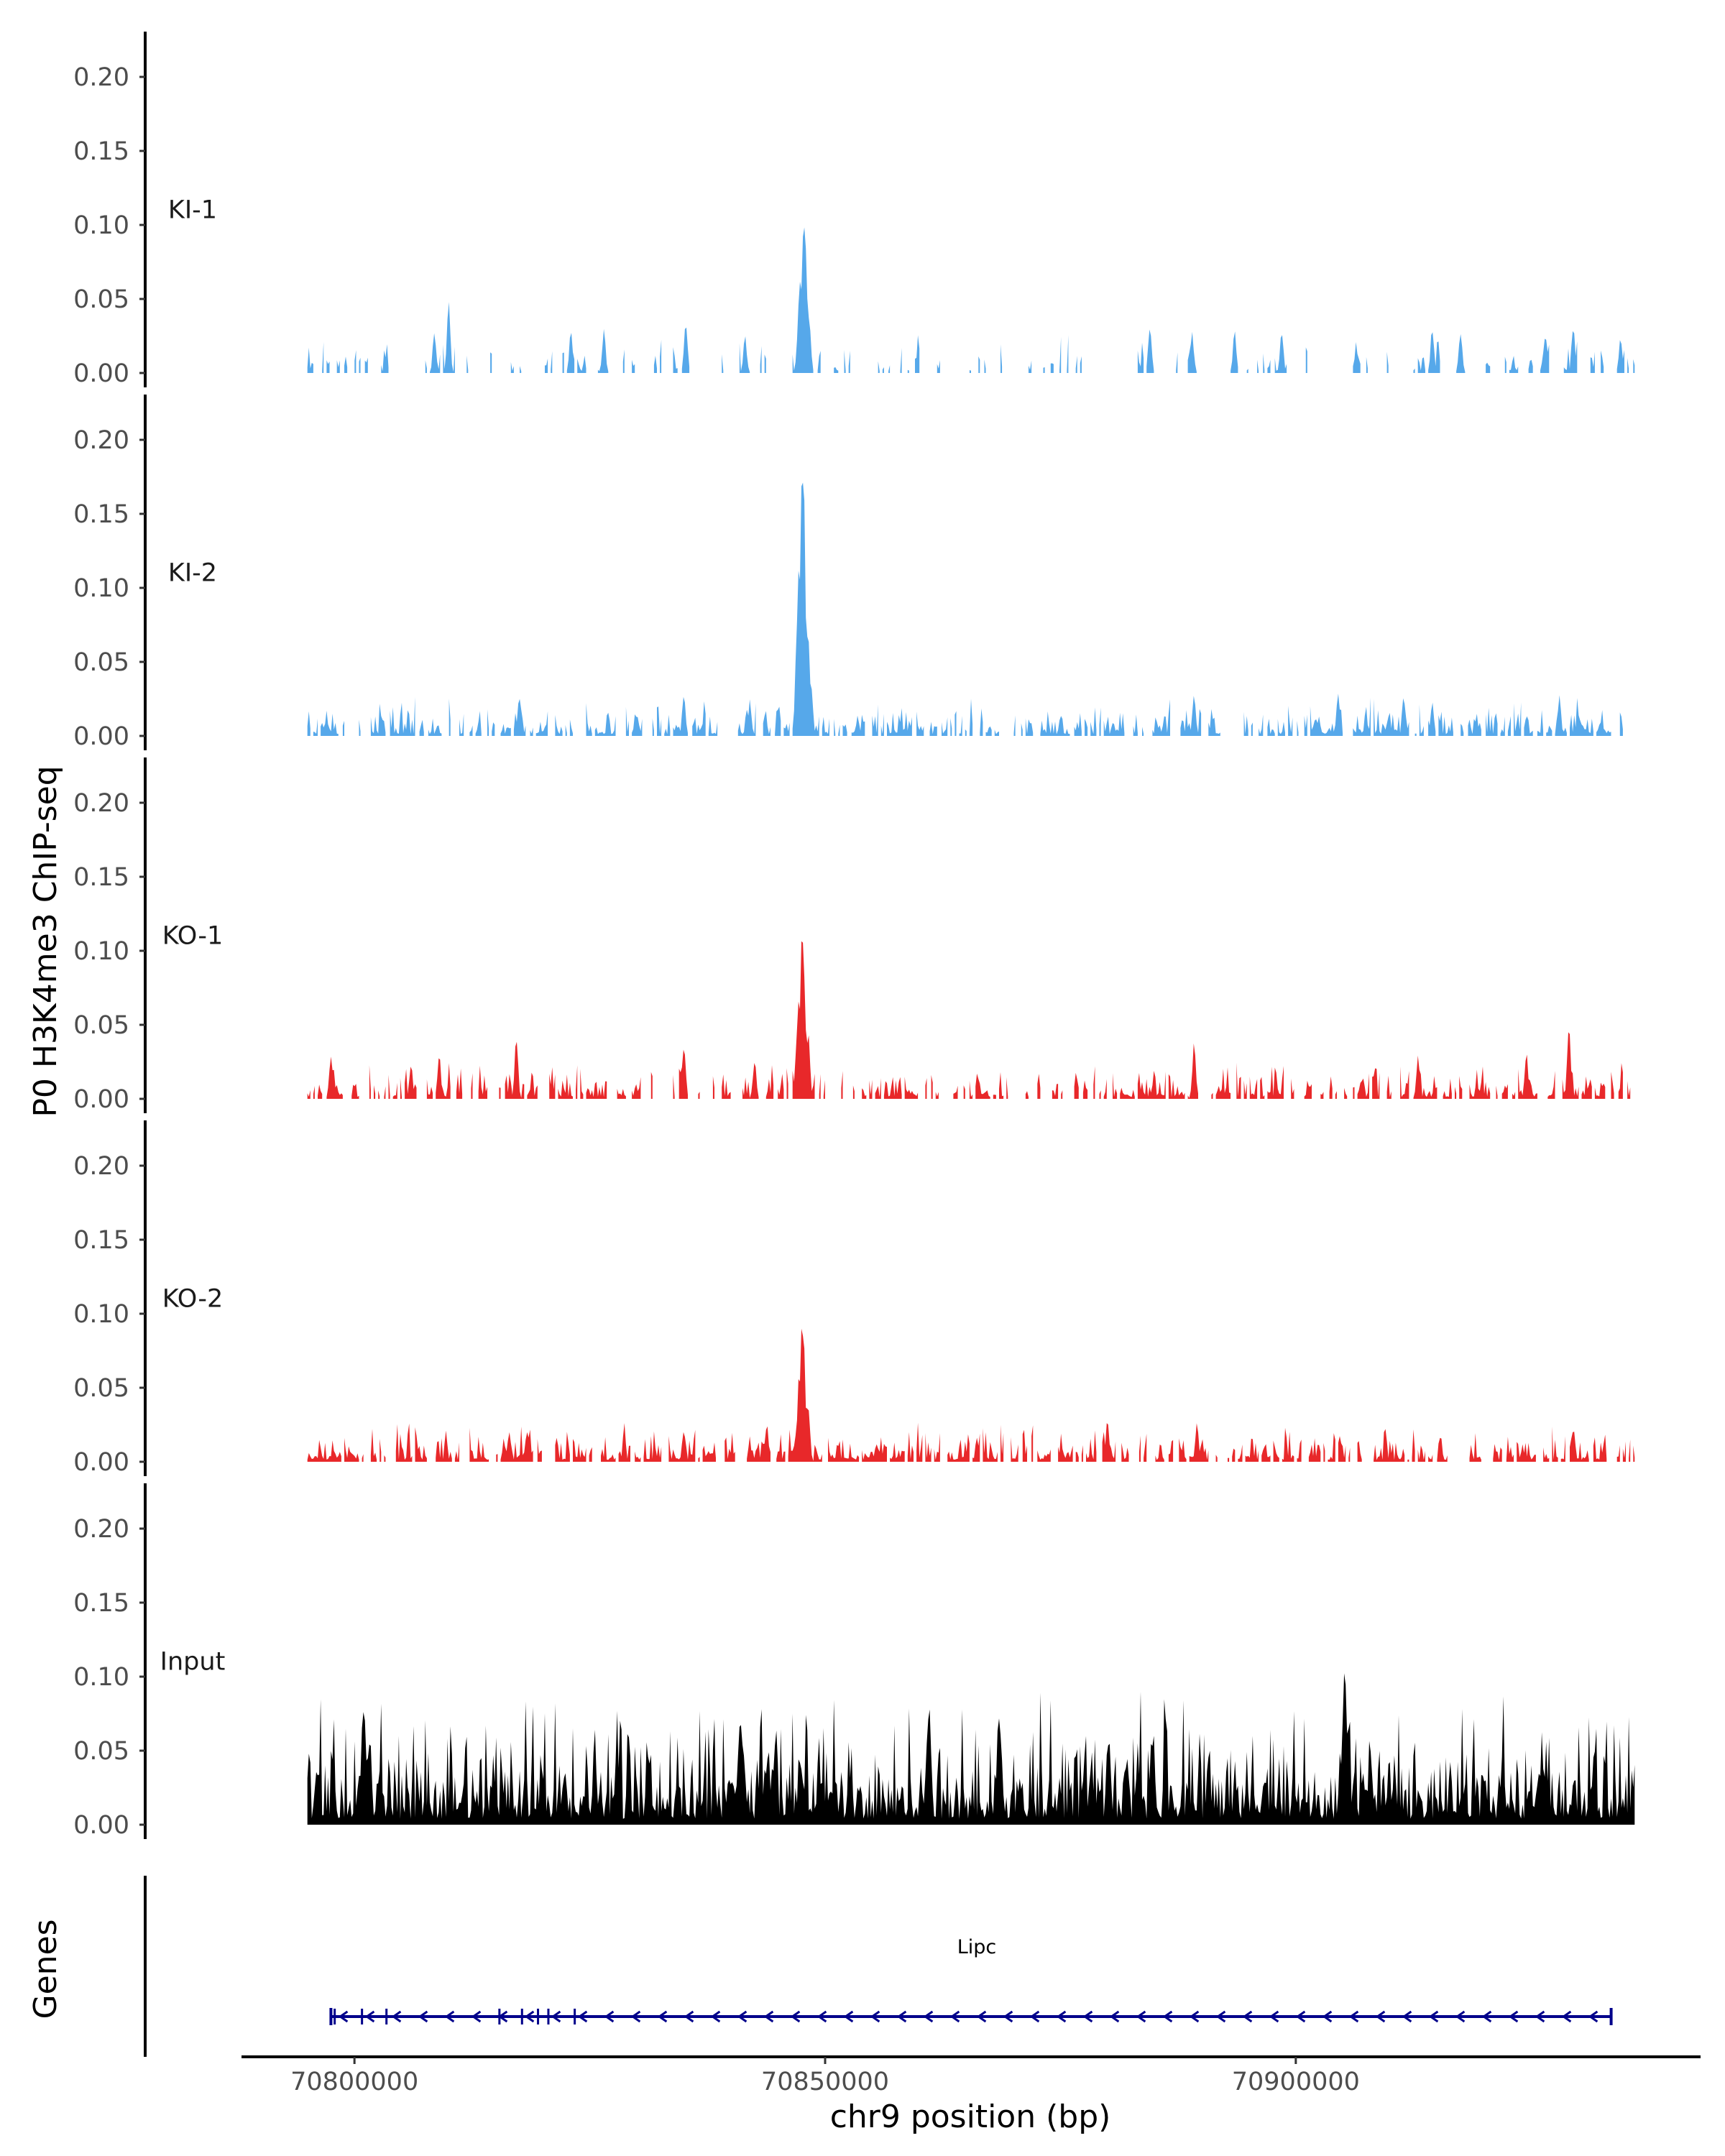 The height and width of the screenshot is (2156, 1725). Describe the element at coordinates (977, 1947) in the screenshot. I see `gene-name-label: Lipc` at that location.